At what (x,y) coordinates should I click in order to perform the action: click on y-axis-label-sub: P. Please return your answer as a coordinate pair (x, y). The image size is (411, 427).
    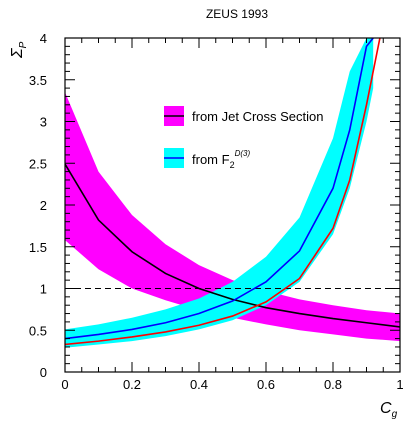
    Looking at the image, I should click on (23, 44).